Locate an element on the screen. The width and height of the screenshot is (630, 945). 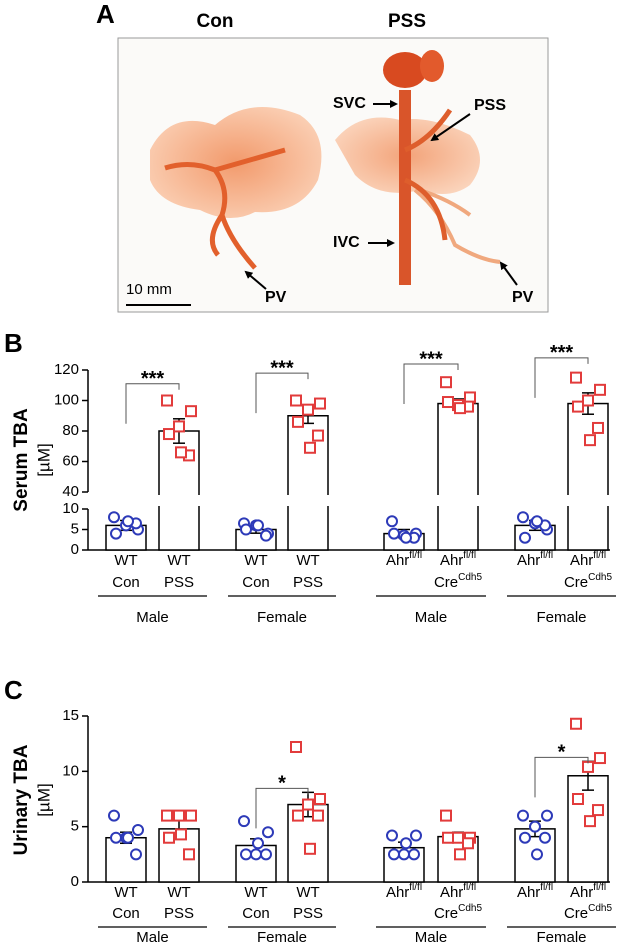
y-tick-label: 120 is located at coordinates (66, 369).